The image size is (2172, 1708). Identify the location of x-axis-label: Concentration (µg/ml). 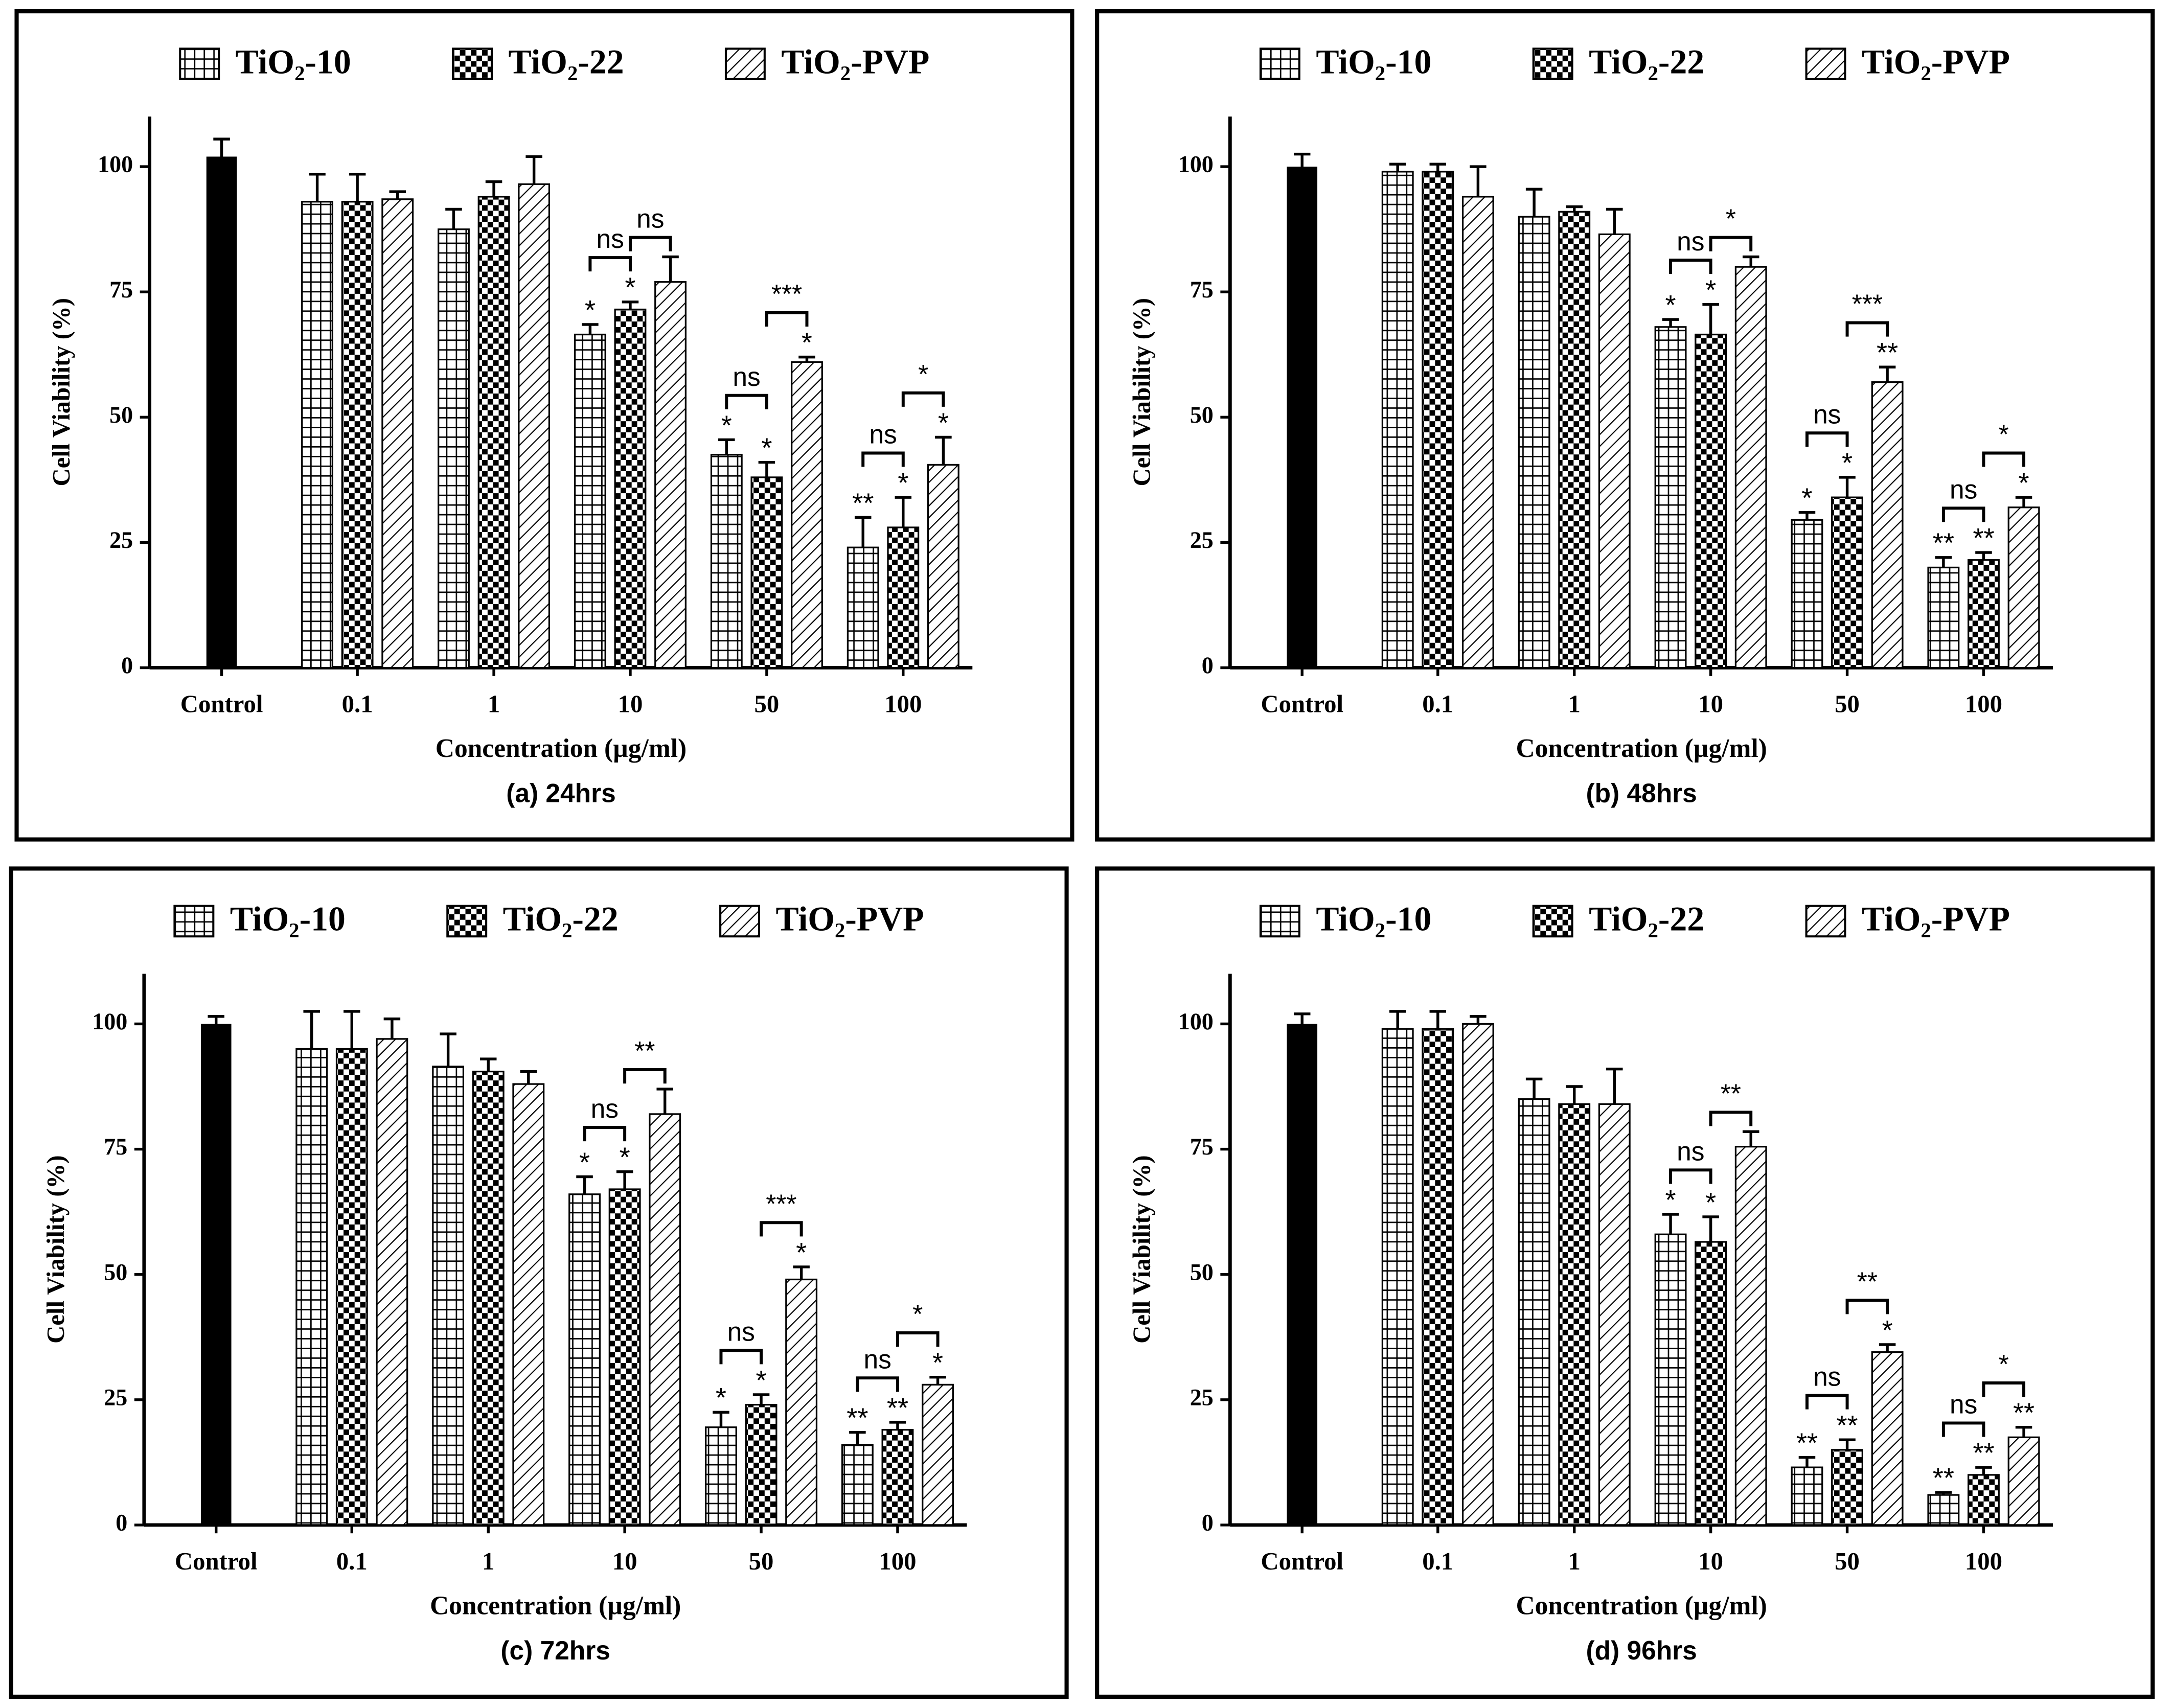
(555, 1606).